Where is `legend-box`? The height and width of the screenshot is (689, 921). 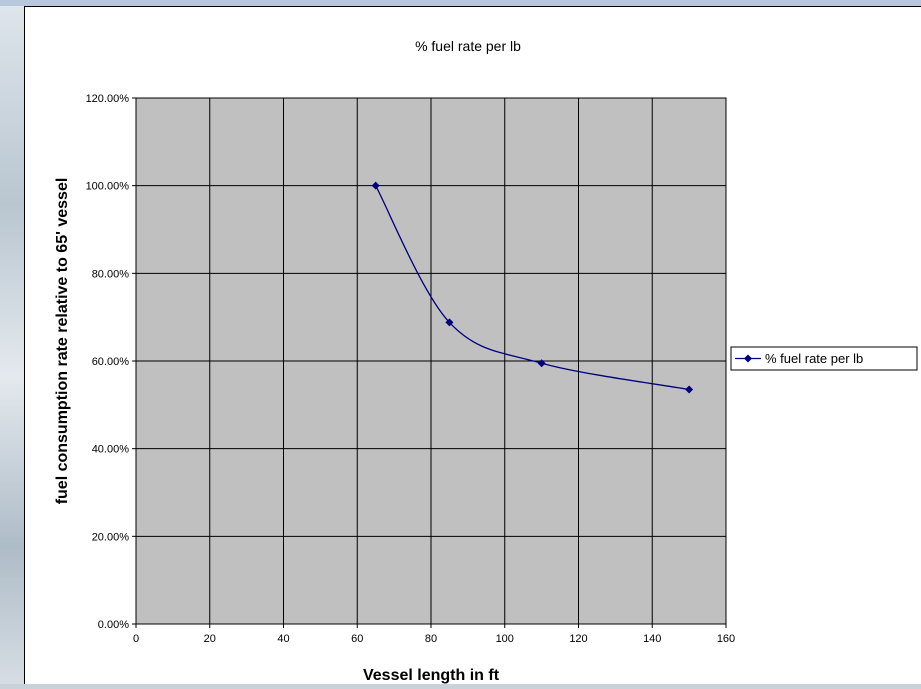
legend-box is located at coordinates (824, 358).